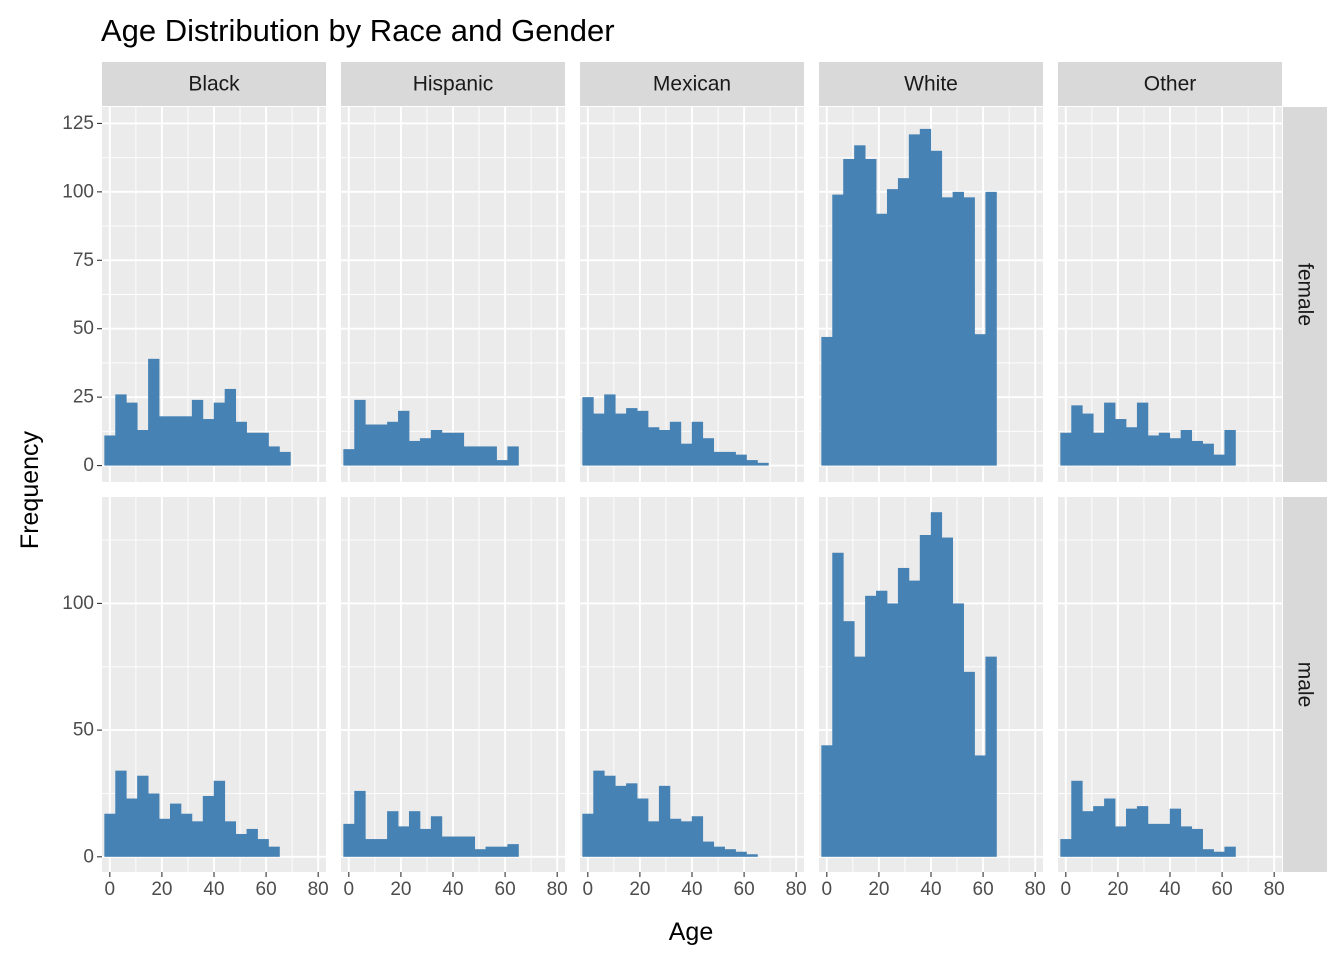  I want to click on column-strip-label: Hispanic, so click(453, 84).